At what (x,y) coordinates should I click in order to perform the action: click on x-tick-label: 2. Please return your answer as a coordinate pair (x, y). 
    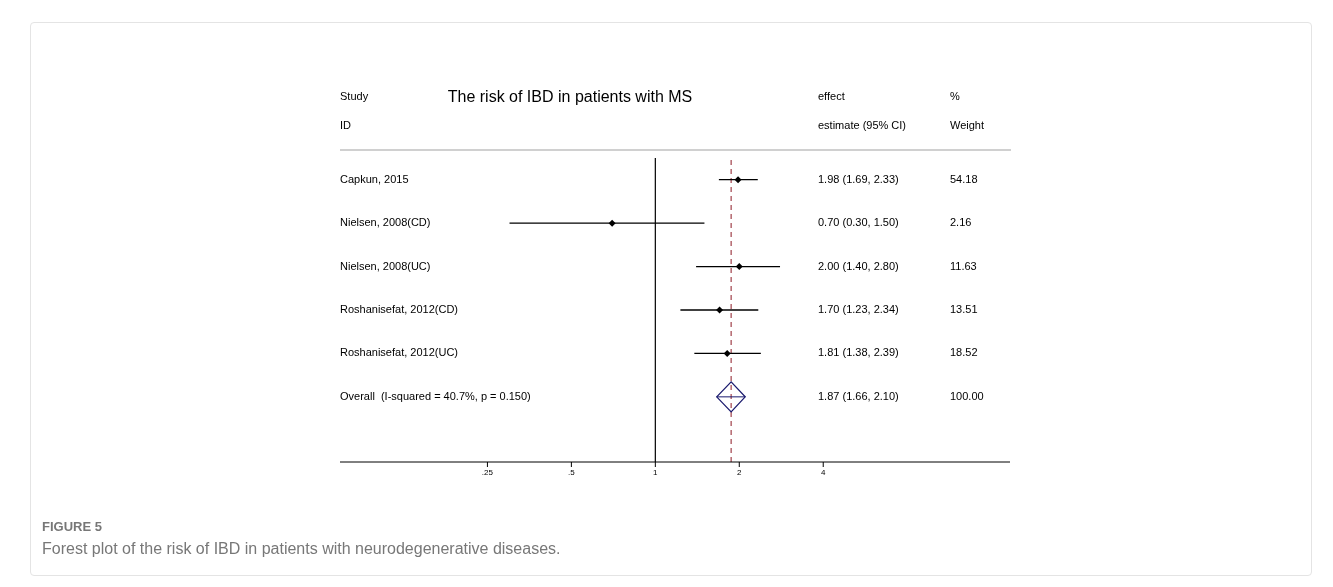
    Looking at the image, I should click on (740, 472).